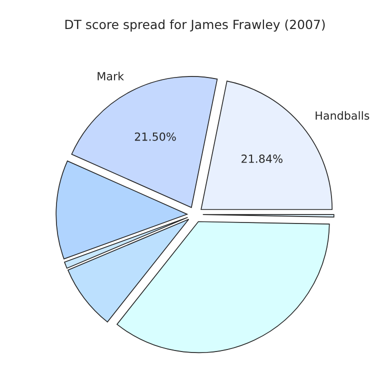 This screenshot has height=390, width=390. I want to click on data-label: 21.84%, so click(262, 158).